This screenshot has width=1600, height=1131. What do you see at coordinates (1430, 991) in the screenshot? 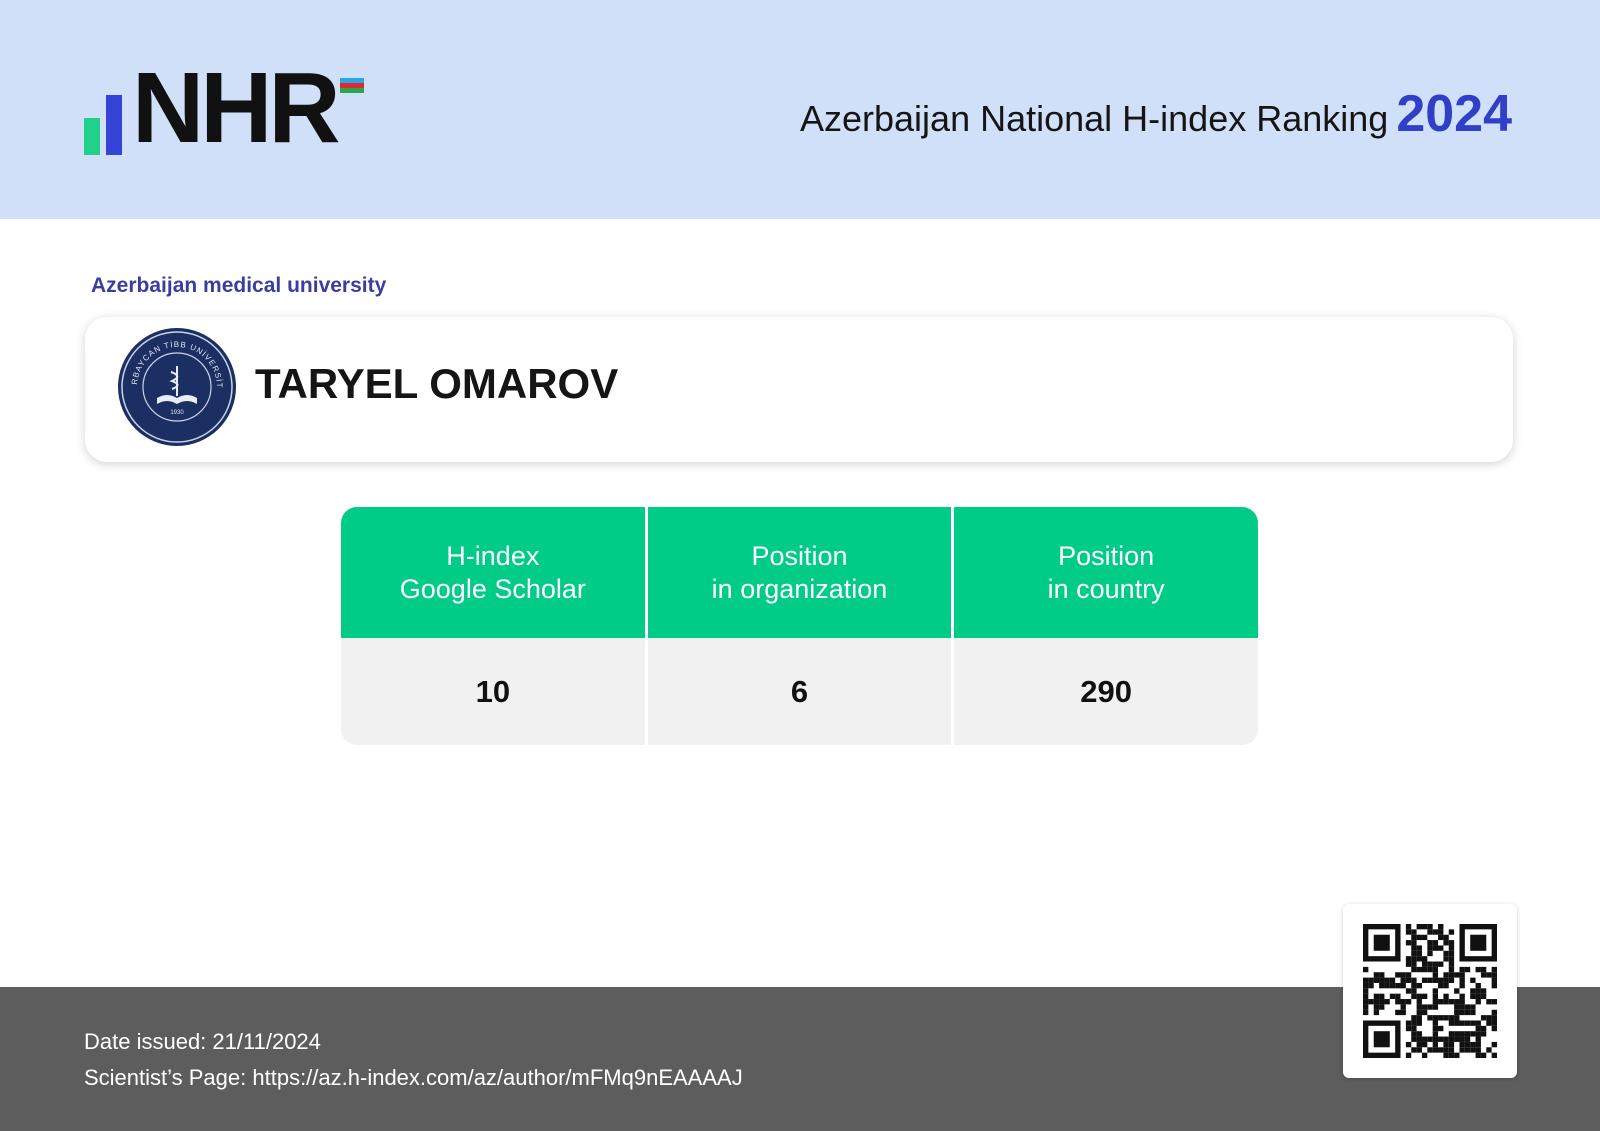
I see `qr-card` at bounding box center [1430, 991].